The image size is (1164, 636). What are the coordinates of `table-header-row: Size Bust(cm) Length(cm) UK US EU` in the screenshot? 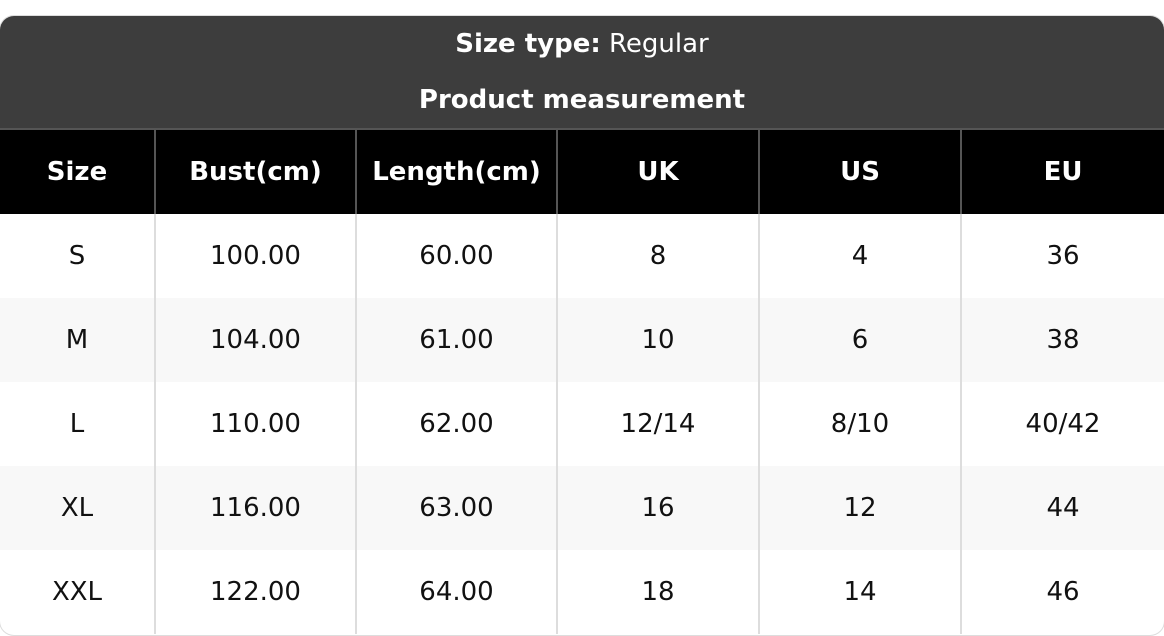 It's located at (582, 171).